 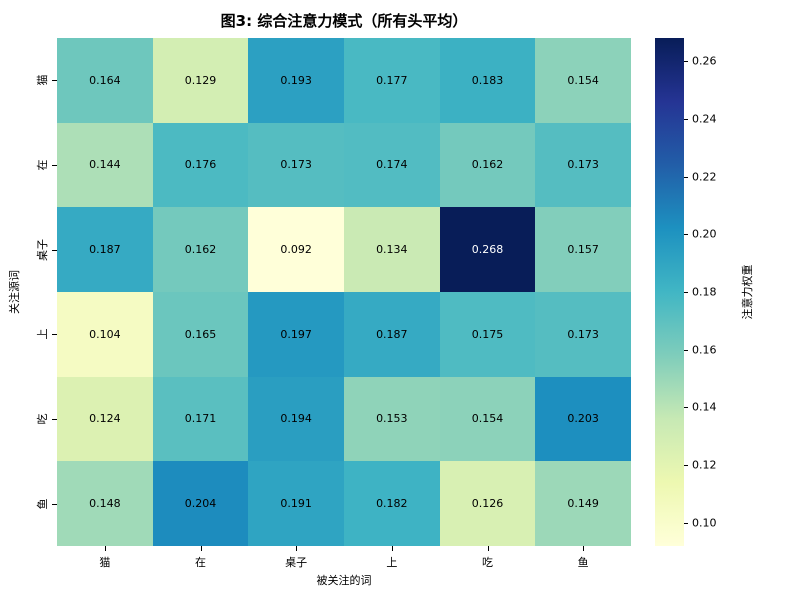 What do you see at coordinates (487, 249) in the screenshot?
I see `heatmap-cell: 0.268` at bounding box center [487, 249].